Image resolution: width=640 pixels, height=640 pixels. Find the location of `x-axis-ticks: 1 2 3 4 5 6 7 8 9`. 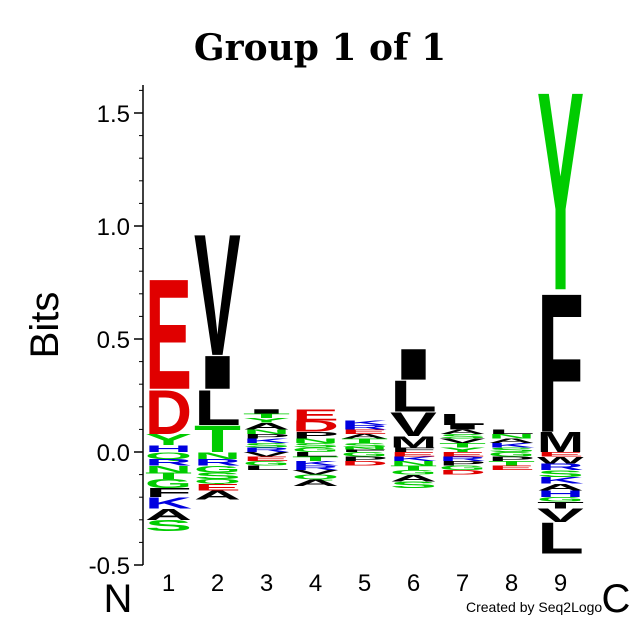

x-axis-ticks: 1 2 3 4 5 6 7 8 9 is located at coordinates (364, 583).